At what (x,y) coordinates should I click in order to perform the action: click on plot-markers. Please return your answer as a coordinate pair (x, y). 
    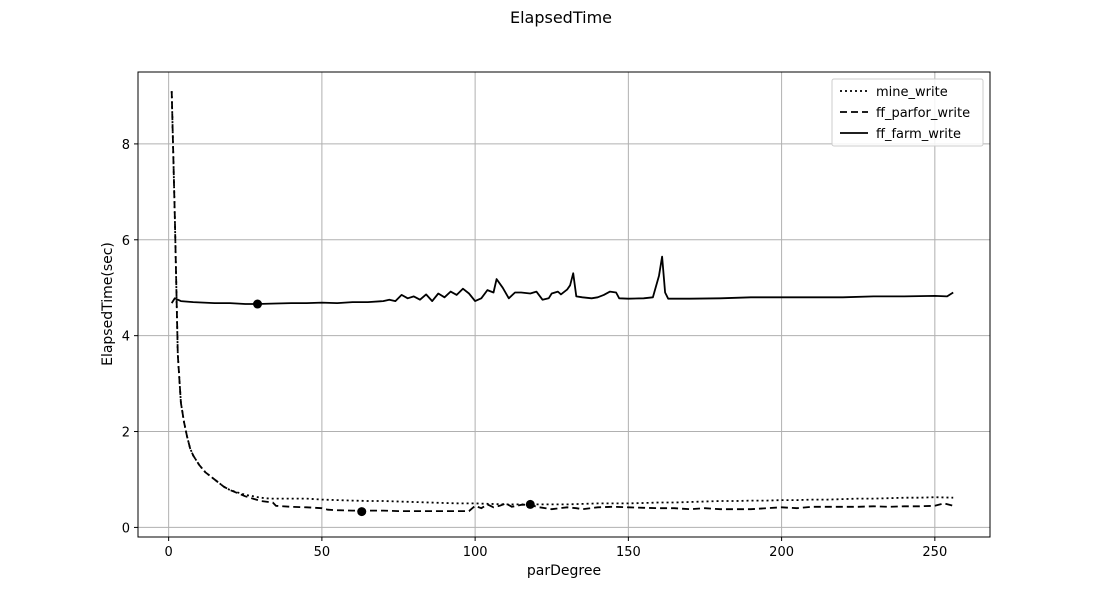
    Looking at the image, I should click on (394, 408).